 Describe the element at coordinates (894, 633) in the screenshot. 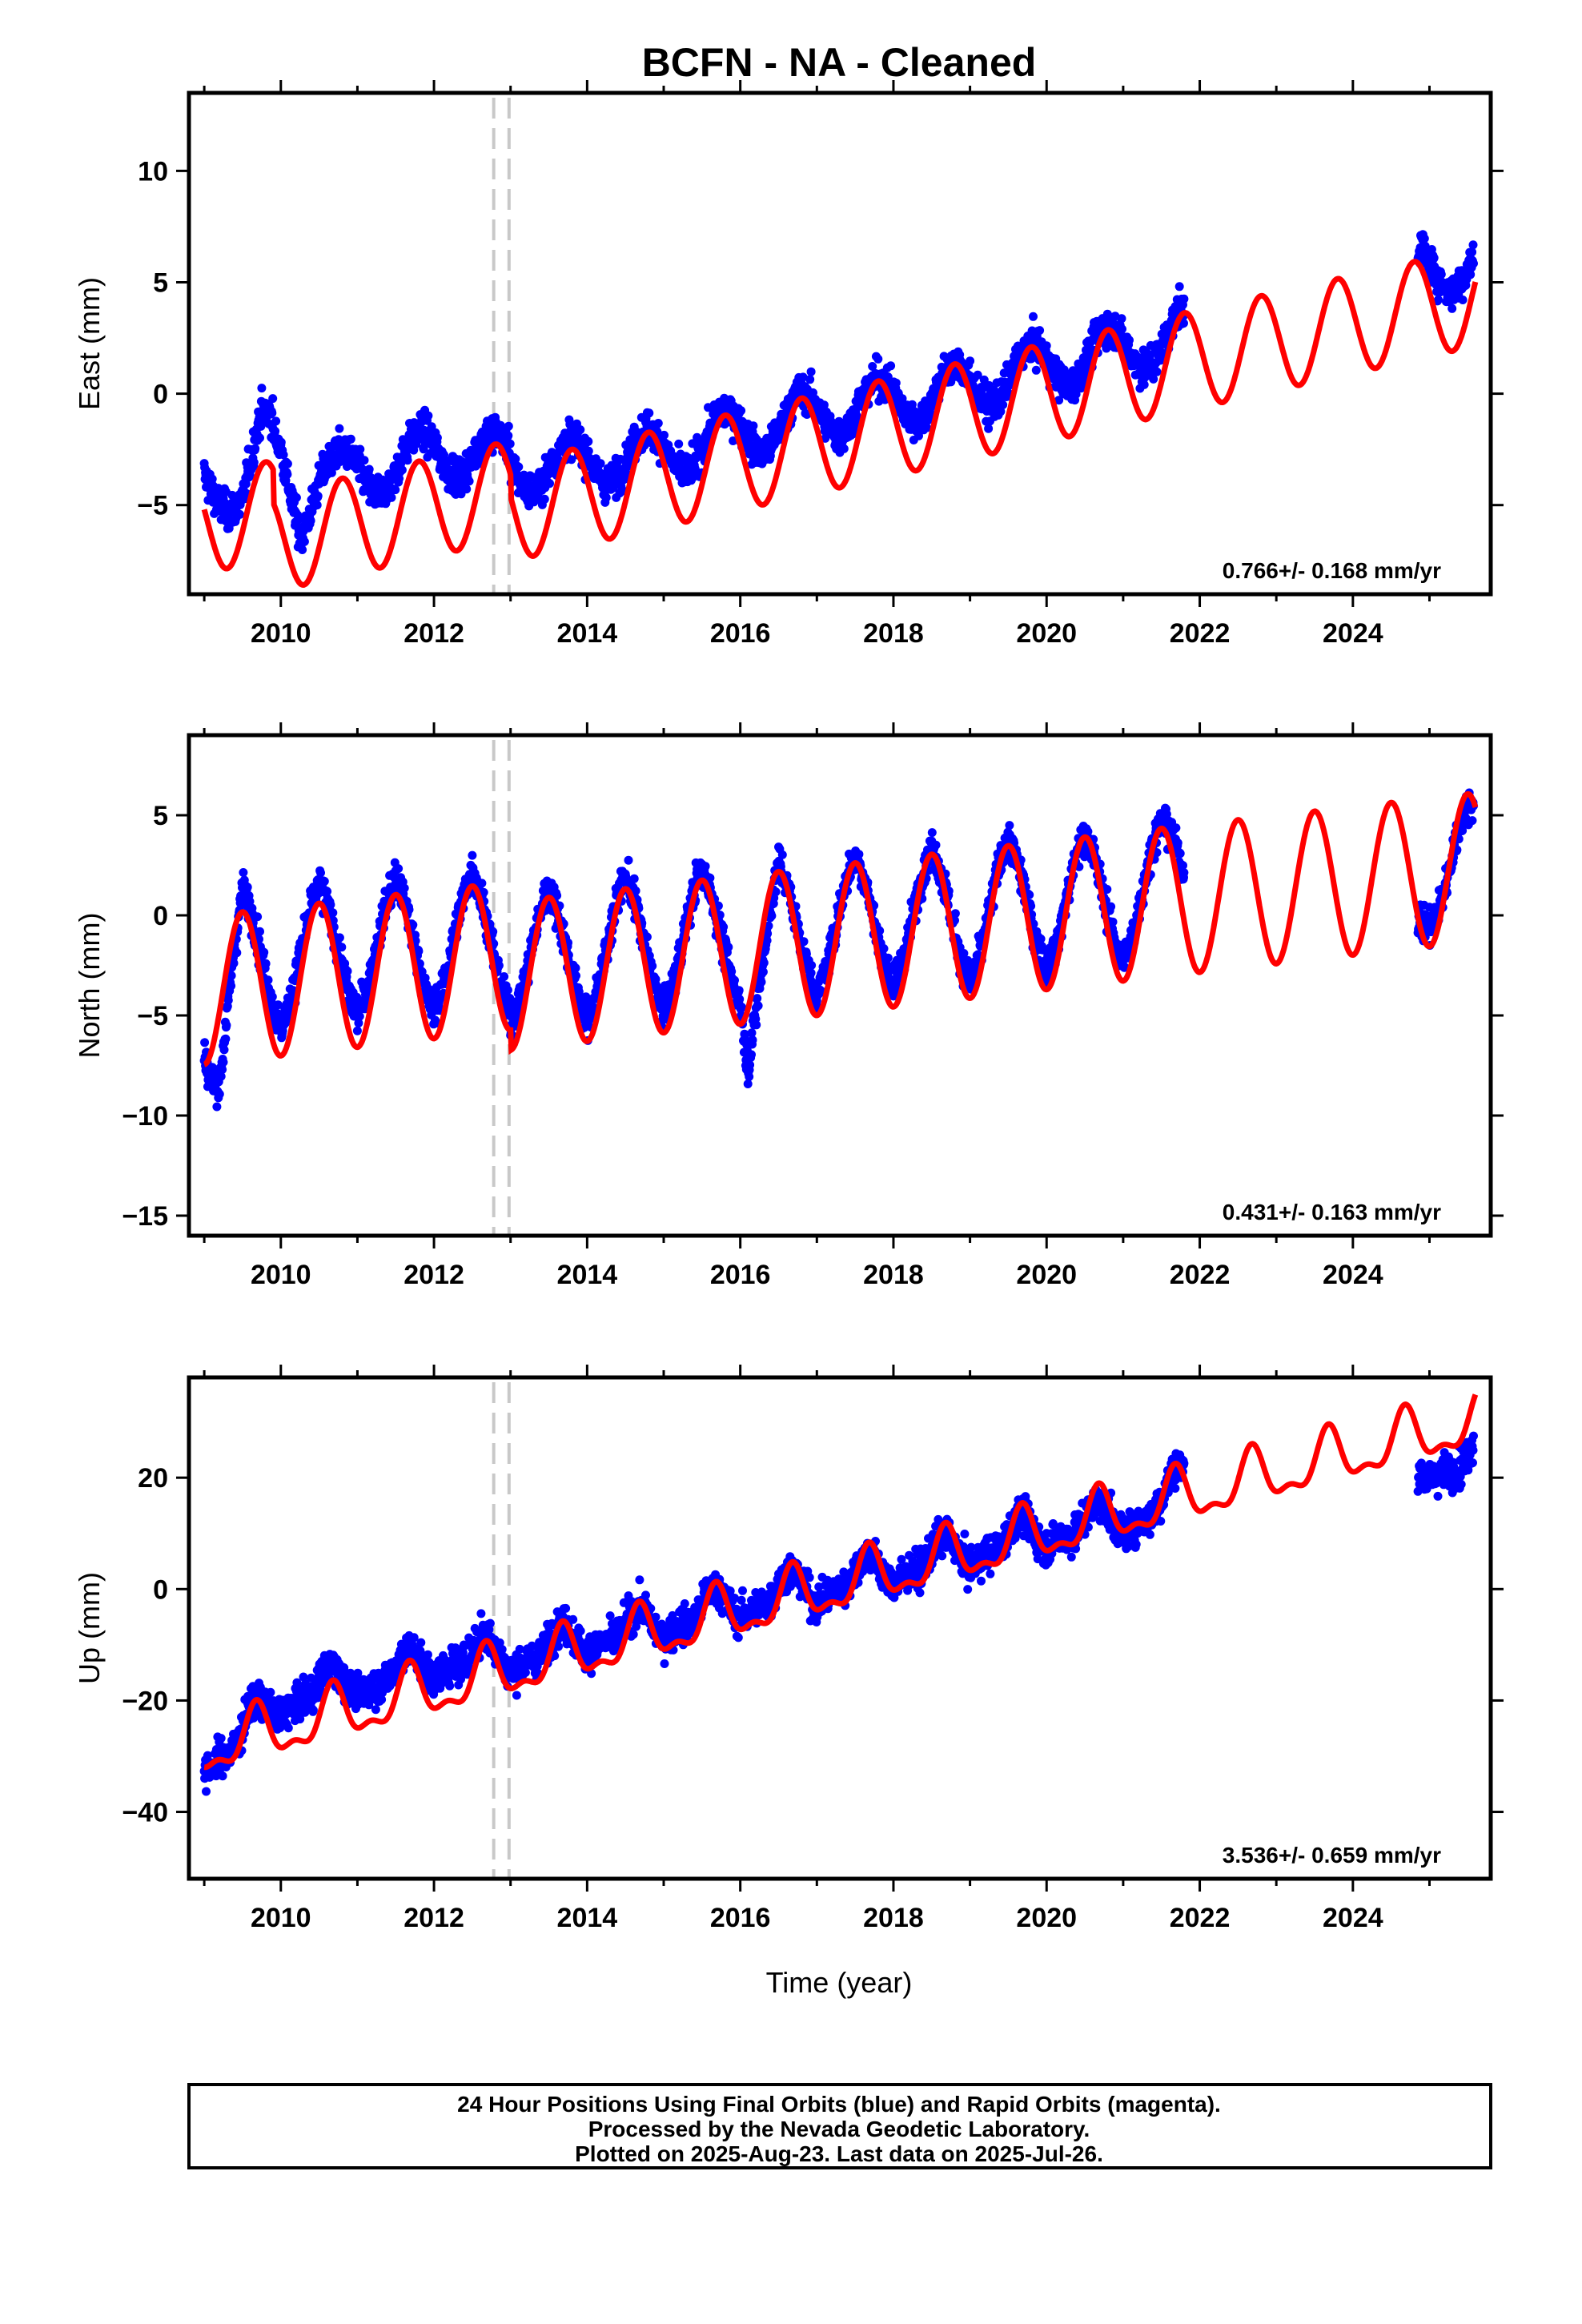

I see `x-tick-label: 2018` at that location.